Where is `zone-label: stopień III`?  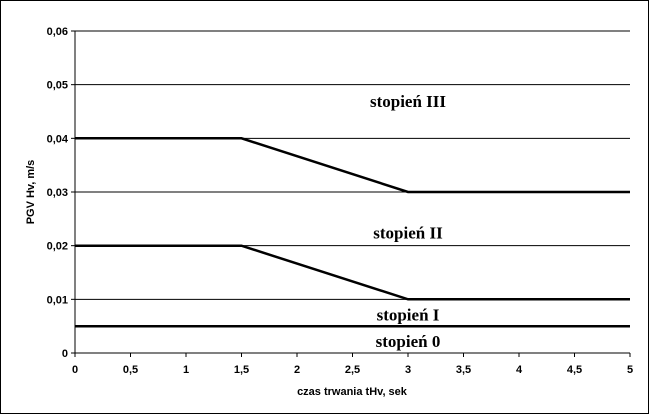 zone-label: stopień III is located at coordinates (408, 101).